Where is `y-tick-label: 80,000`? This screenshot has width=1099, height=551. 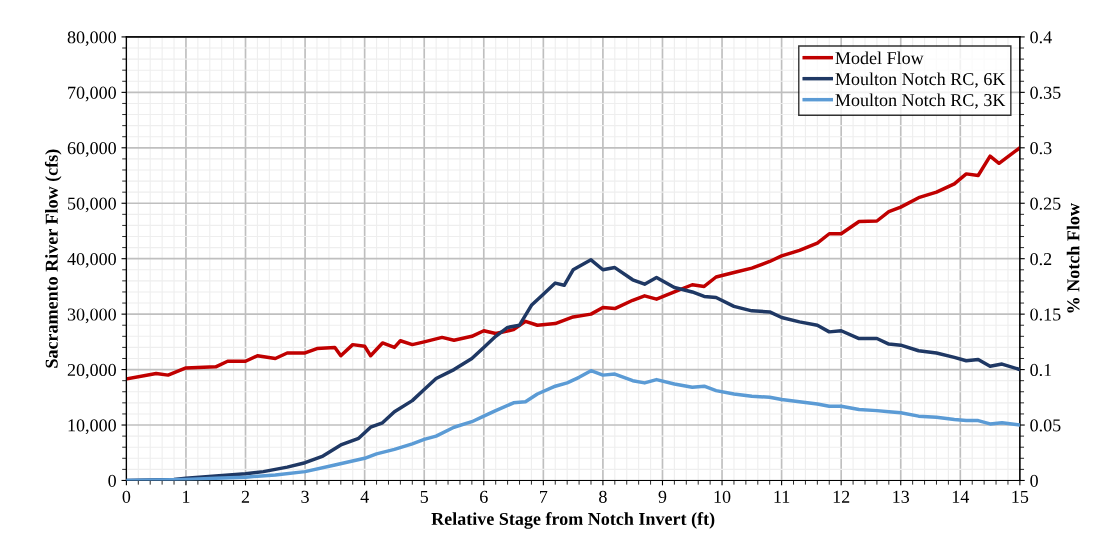
y-tick-label: 80,000 is located at coordinates (91, 38).